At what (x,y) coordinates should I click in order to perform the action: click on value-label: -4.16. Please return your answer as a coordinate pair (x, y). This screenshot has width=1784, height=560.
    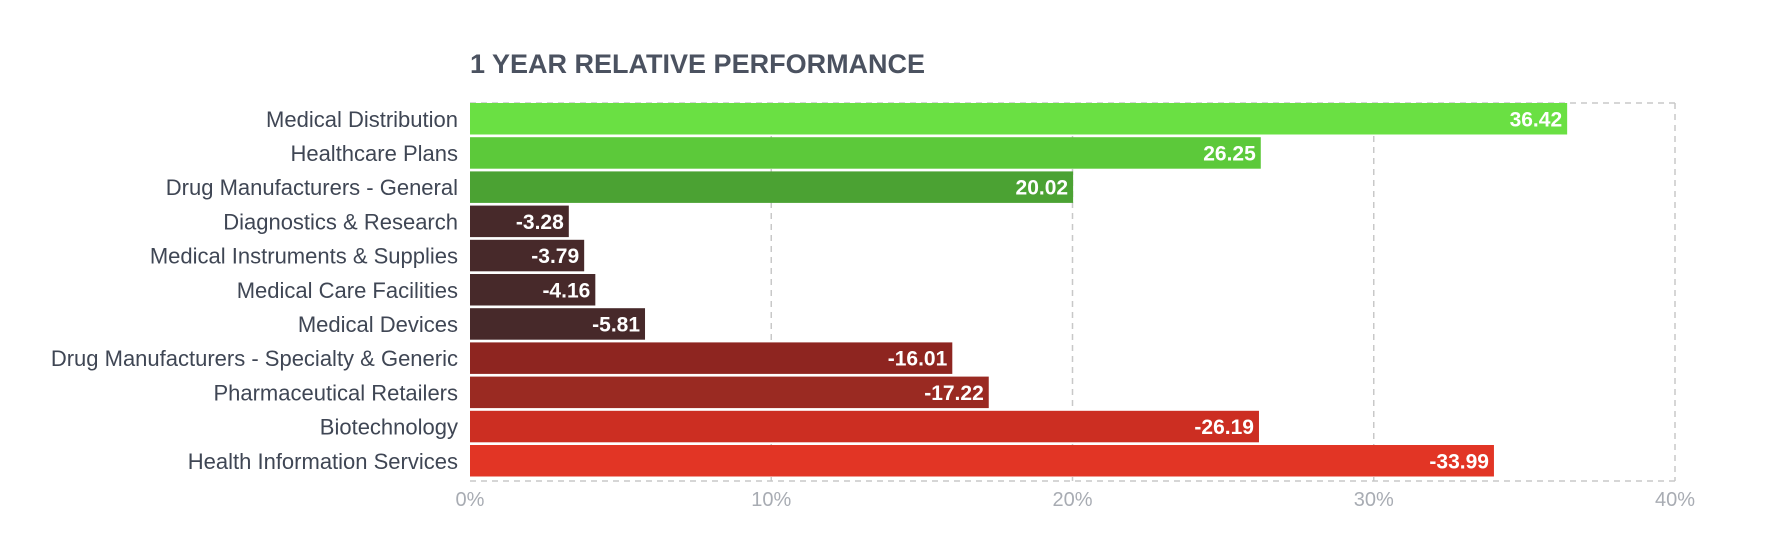
    Looking at the image, I should click on (566, 290).